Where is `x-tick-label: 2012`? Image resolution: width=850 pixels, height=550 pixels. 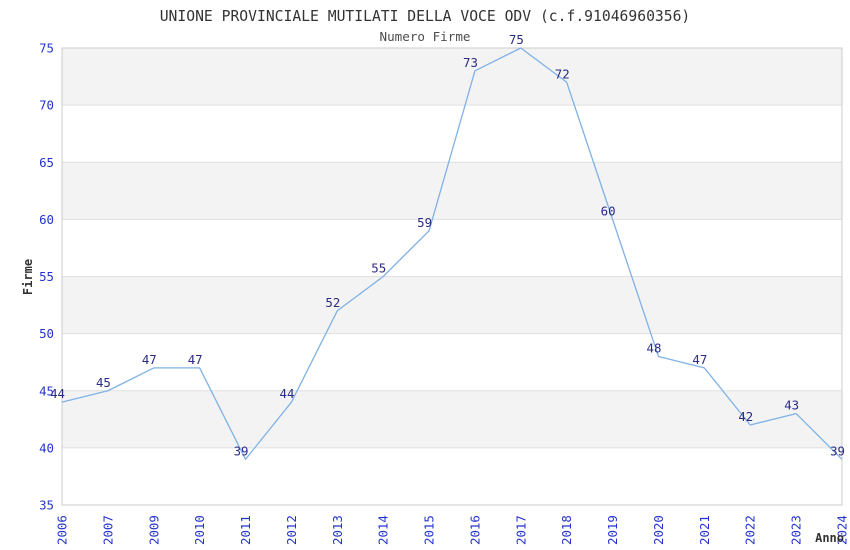 x-tick-label: 2012 is located at coordinates (291, 530).